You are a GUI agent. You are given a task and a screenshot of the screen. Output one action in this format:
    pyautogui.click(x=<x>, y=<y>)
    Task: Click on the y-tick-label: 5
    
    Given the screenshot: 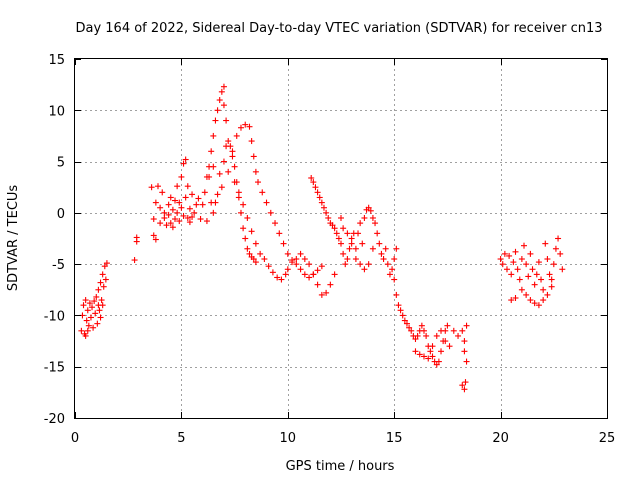 What is the action you would take?
    pyautogui.click(x=61, y=163)
    